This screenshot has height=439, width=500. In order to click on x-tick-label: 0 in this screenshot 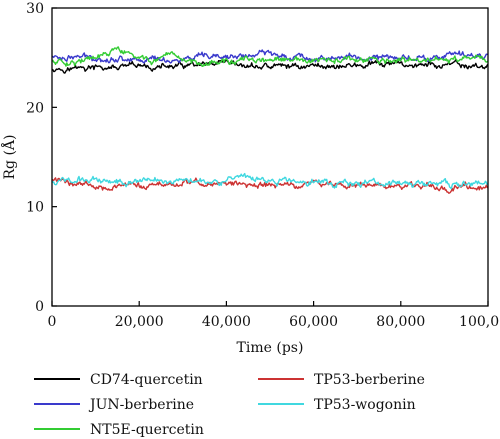, I will do `click(52, 322)`.